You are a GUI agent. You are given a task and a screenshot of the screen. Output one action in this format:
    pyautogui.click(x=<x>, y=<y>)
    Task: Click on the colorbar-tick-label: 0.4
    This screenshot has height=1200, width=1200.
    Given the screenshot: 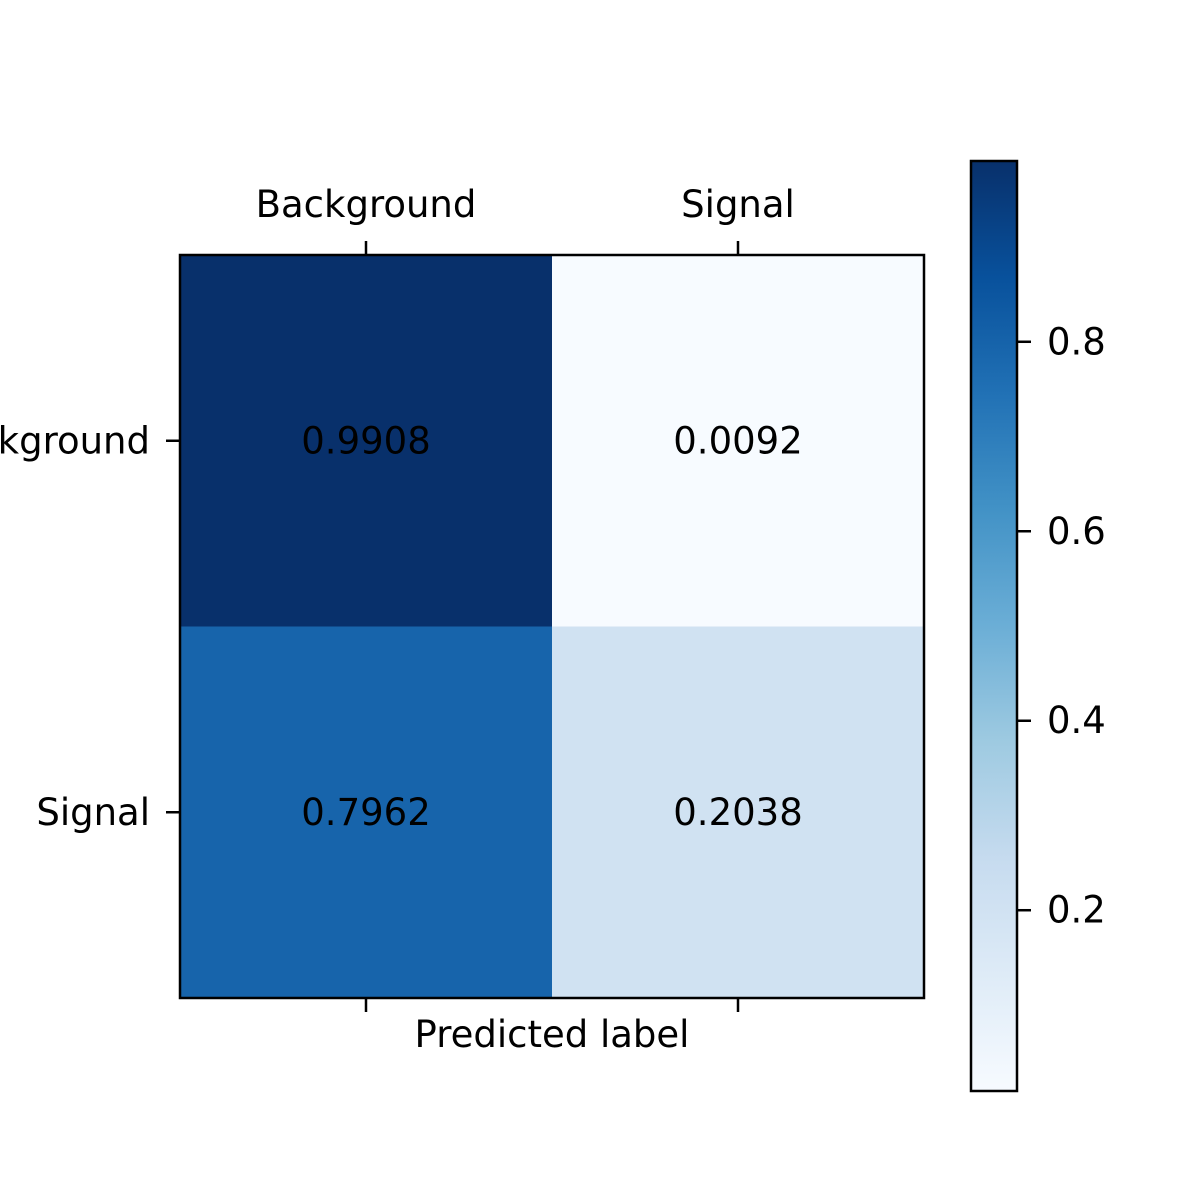 What is the action you would take?
    pyautogui.click(x=1076, y=720)
    